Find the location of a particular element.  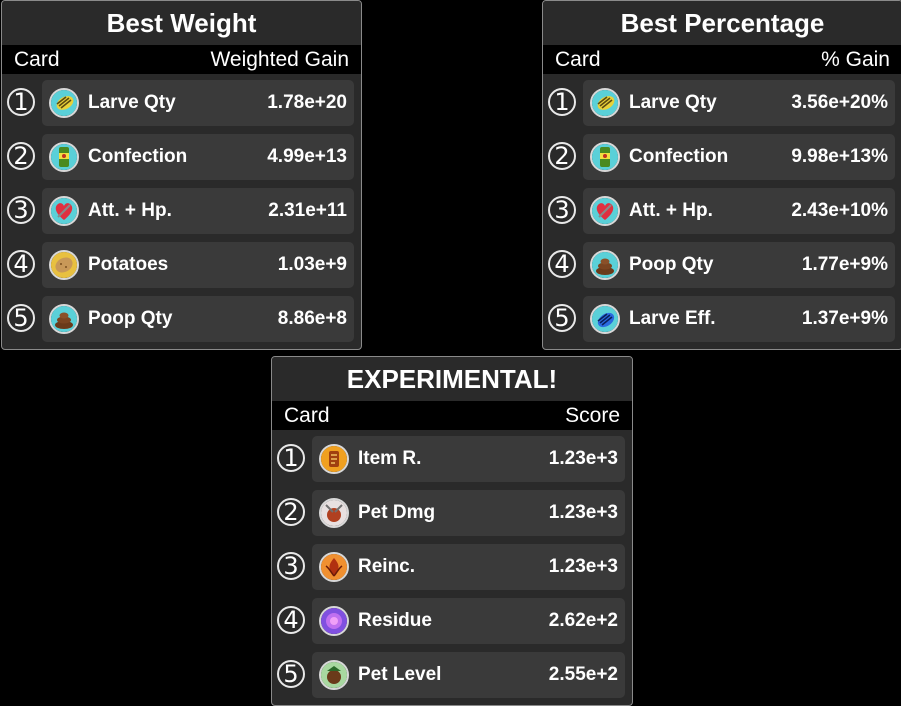

list-item: 4 Poop Qty 1.77e+9% is located at coordinates (722, 267).